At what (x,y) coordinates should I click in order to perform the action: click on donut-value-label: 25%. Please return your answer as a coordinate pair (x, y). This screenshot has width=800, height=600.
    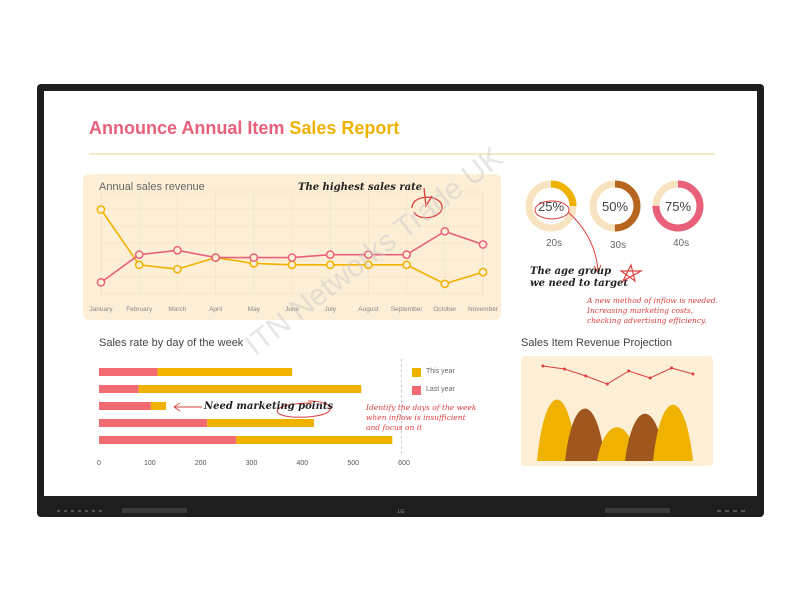
    Looking at the image, I should click on (551, 206).